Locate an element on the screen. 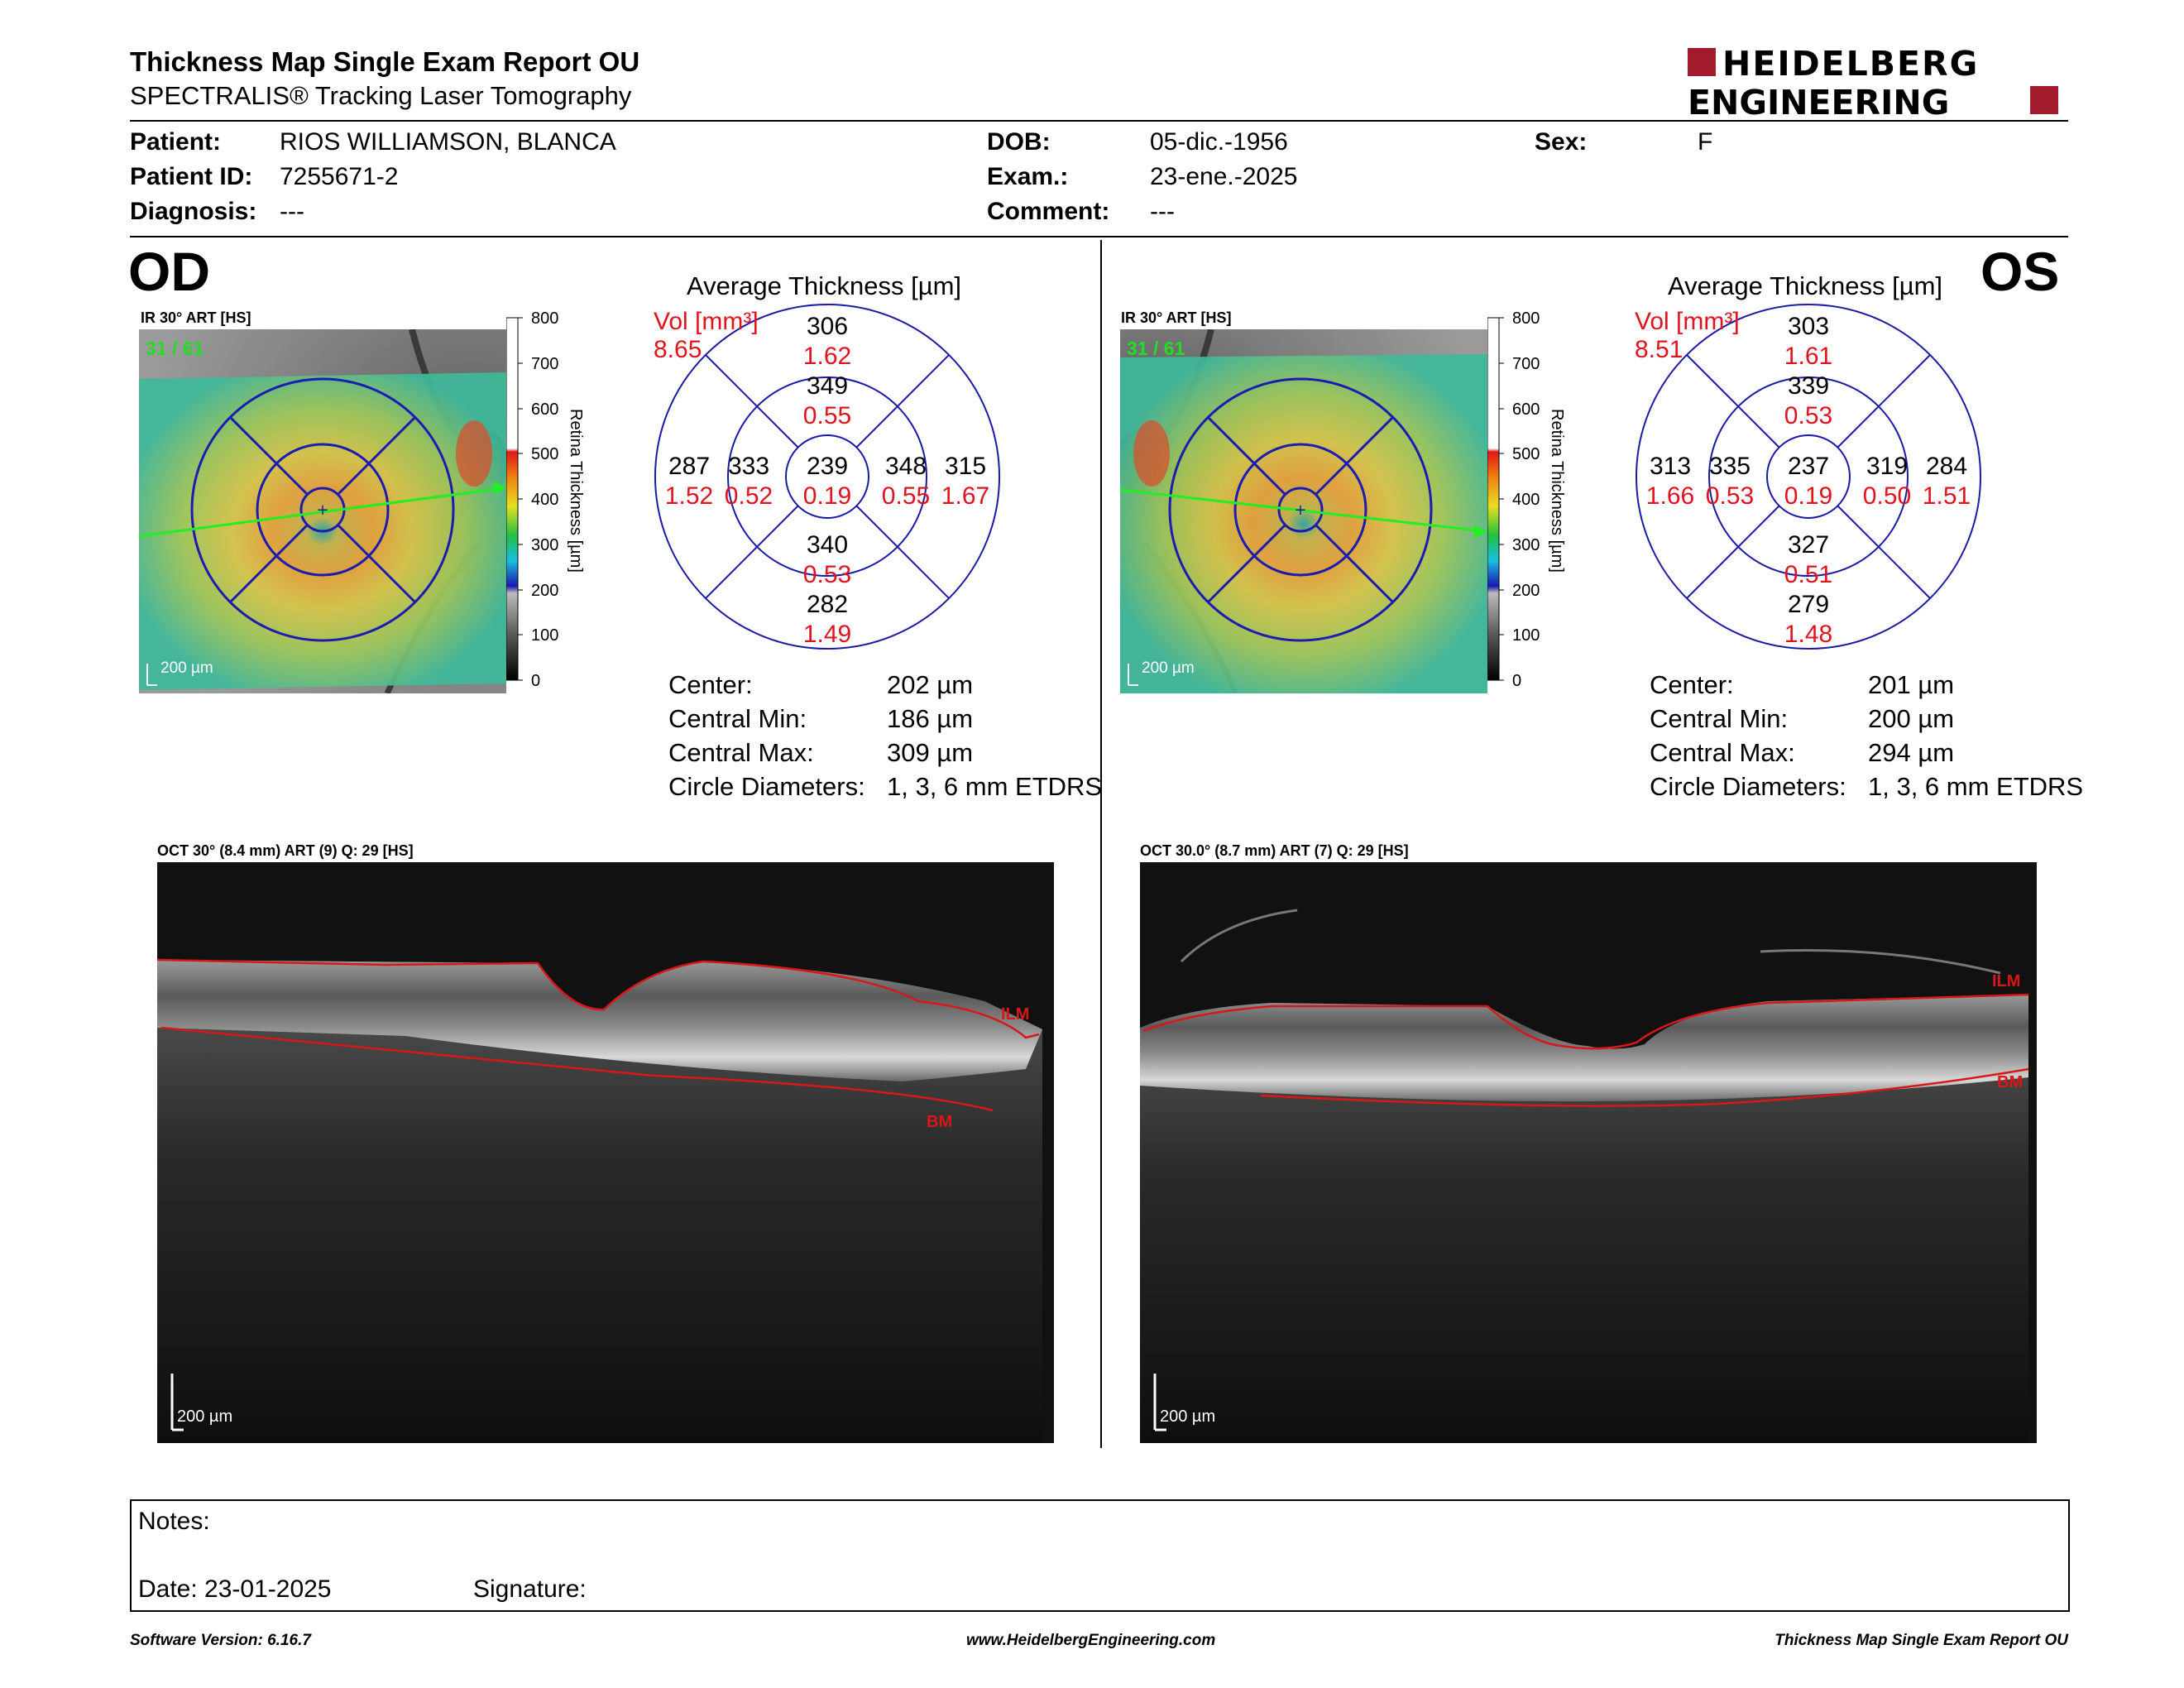 The height and width of the screenshot is (1688, 2184). od-avg-title: Average Thickness [µm] is located at coordinates (824, 285).